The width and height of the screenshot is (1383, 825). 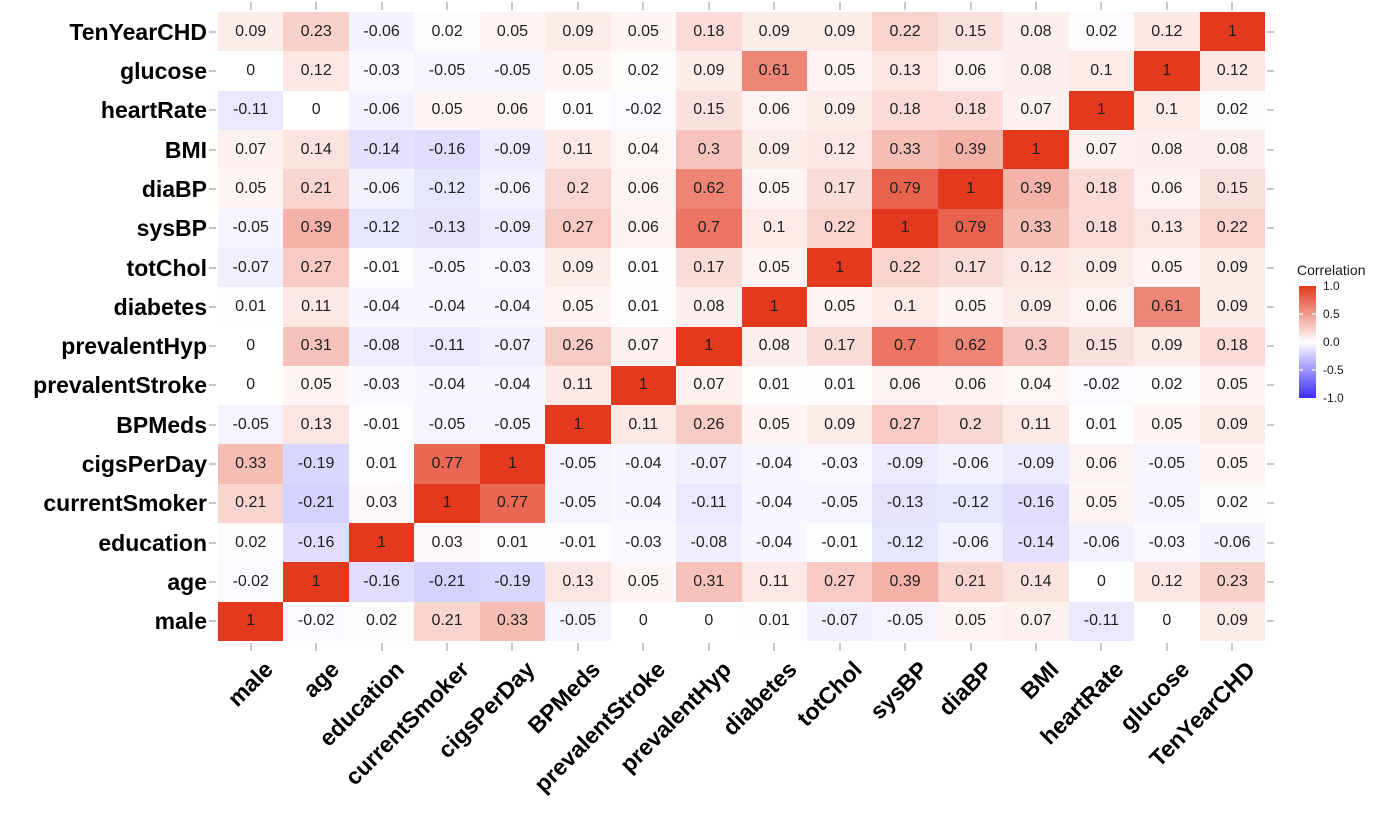 I want to click on heatmap-cell: 0.12, so click(x=839, y=149).